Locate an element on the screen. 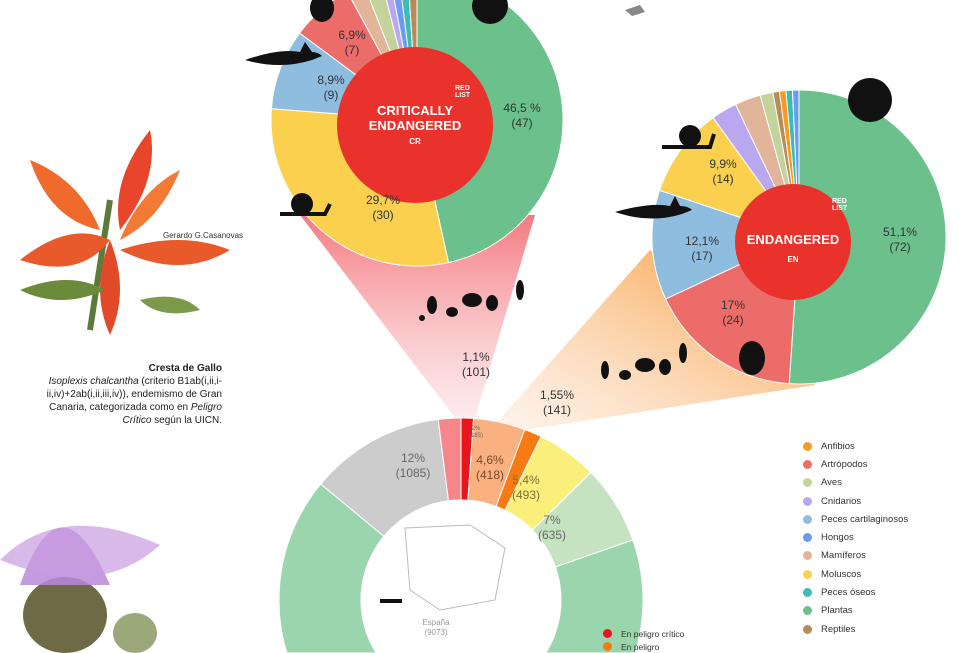 The image size is (980, 653). cr-funnel is located at coordinates (417, 321).